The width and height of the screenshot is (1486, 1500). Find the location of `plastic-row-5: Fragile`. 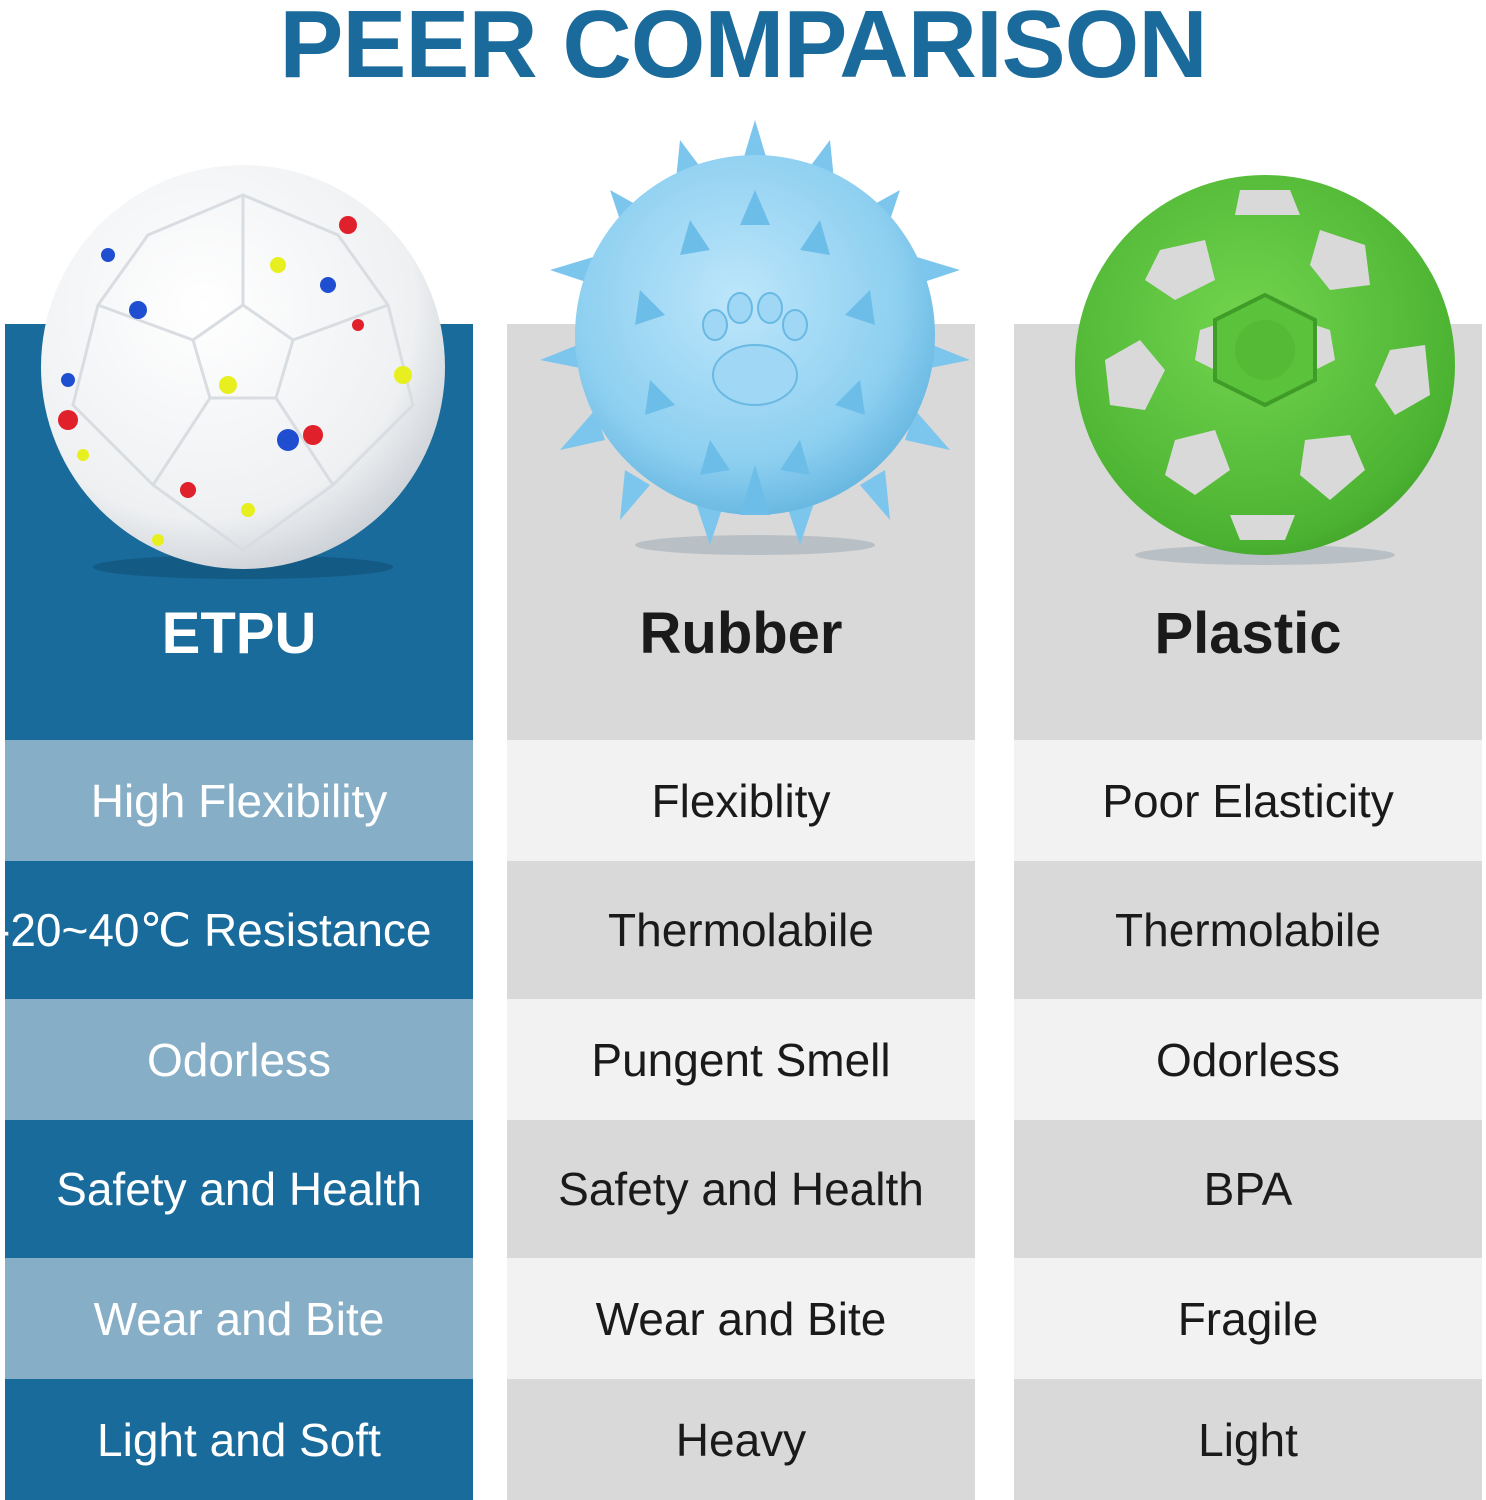

plastic-row-5: Fragile is located at coordinates (1248, 1318).